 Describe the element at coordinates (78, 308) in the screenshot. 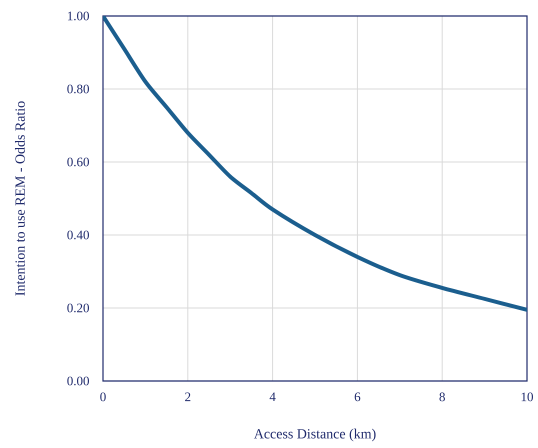

I see `y-tick-label: 0.20` at that location.